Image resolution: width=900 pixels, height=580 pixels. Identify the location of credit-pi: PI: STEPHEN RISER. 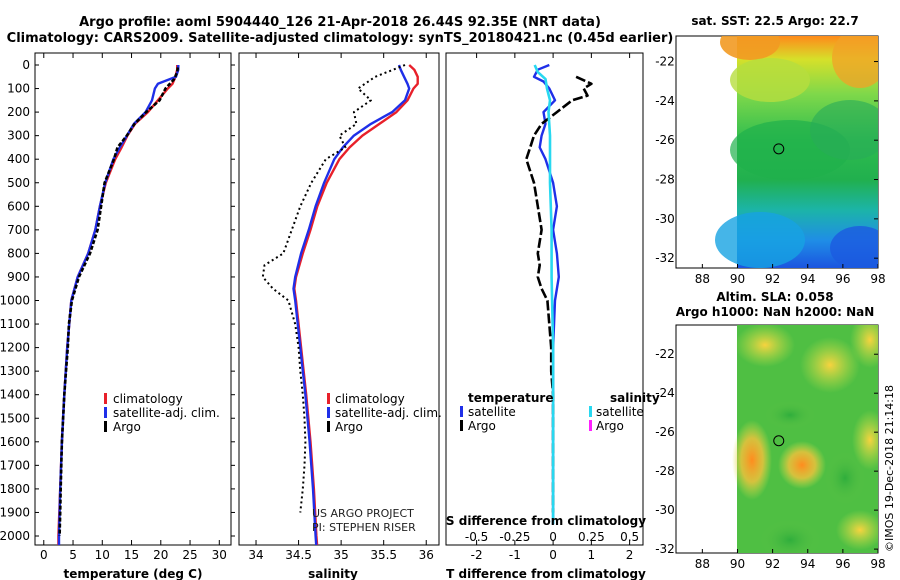
(364, 527).